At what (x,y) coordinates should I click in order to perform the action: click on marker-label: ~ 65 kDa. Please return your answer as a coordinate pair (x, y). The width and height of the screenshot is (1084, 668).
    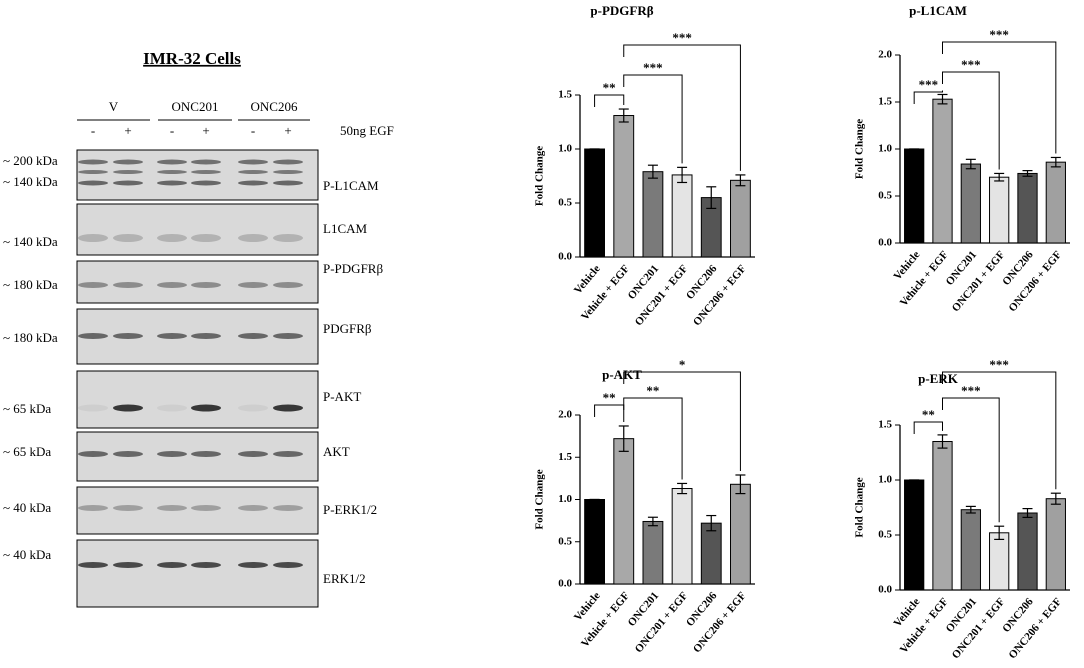
    Looking at the image, I should click on (27, 451).